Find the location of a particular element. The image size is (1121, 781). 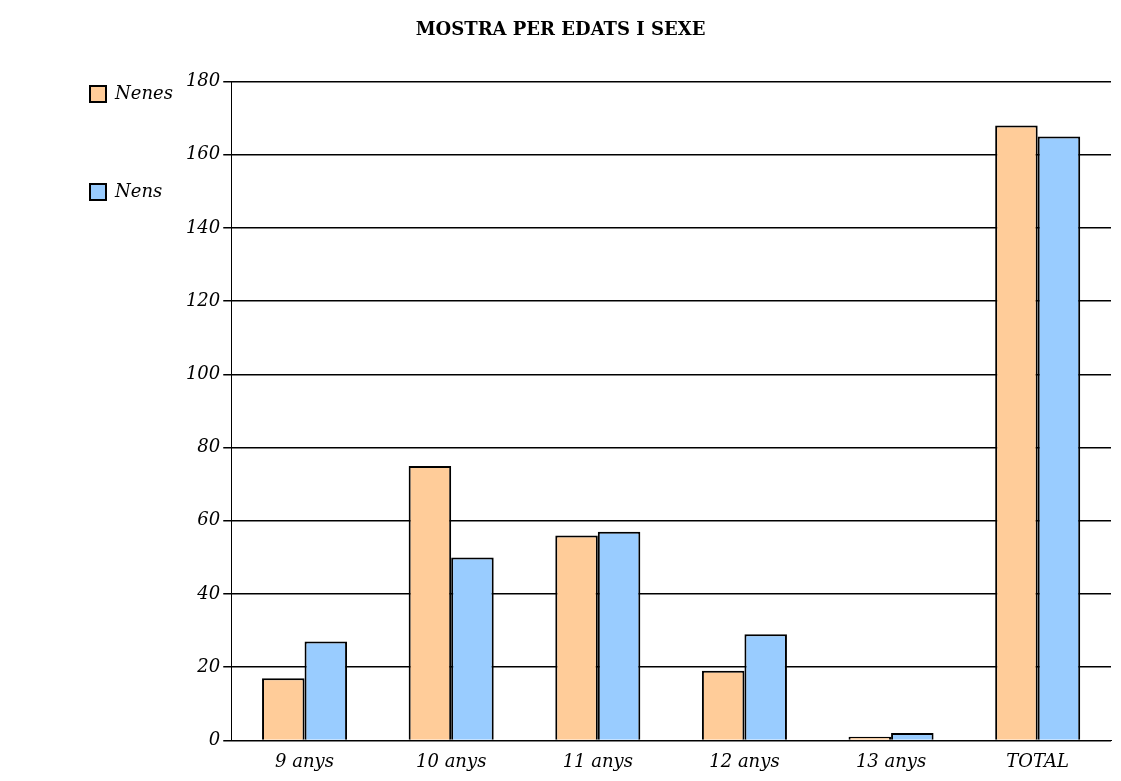

y-tick-label: 120 is located at coordinates (203, 299).